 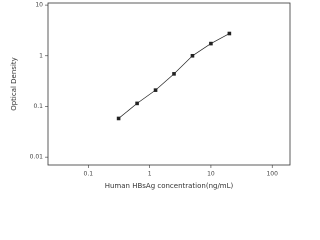 I want to click on x-axis-title: Human HBsAg concentration(ng/mL), so click(x=169, y=186).